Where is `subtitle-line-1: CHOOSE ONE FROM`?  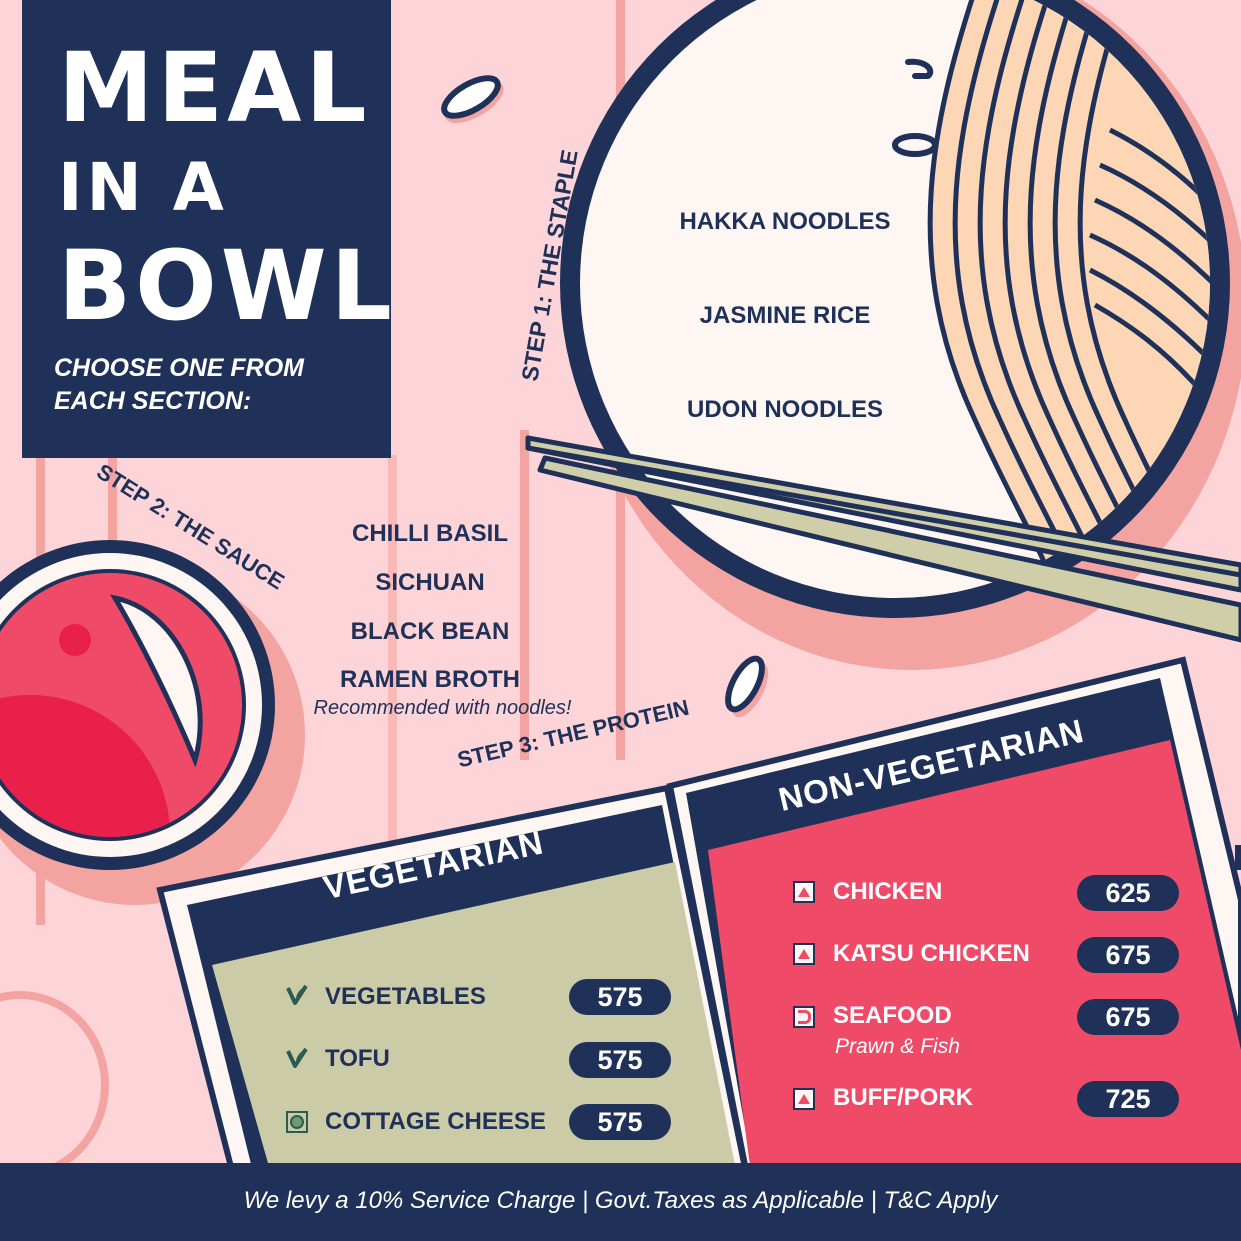
subtitle-line-1: CHOOSE ONE FROM is located at coordinates (179, 368).